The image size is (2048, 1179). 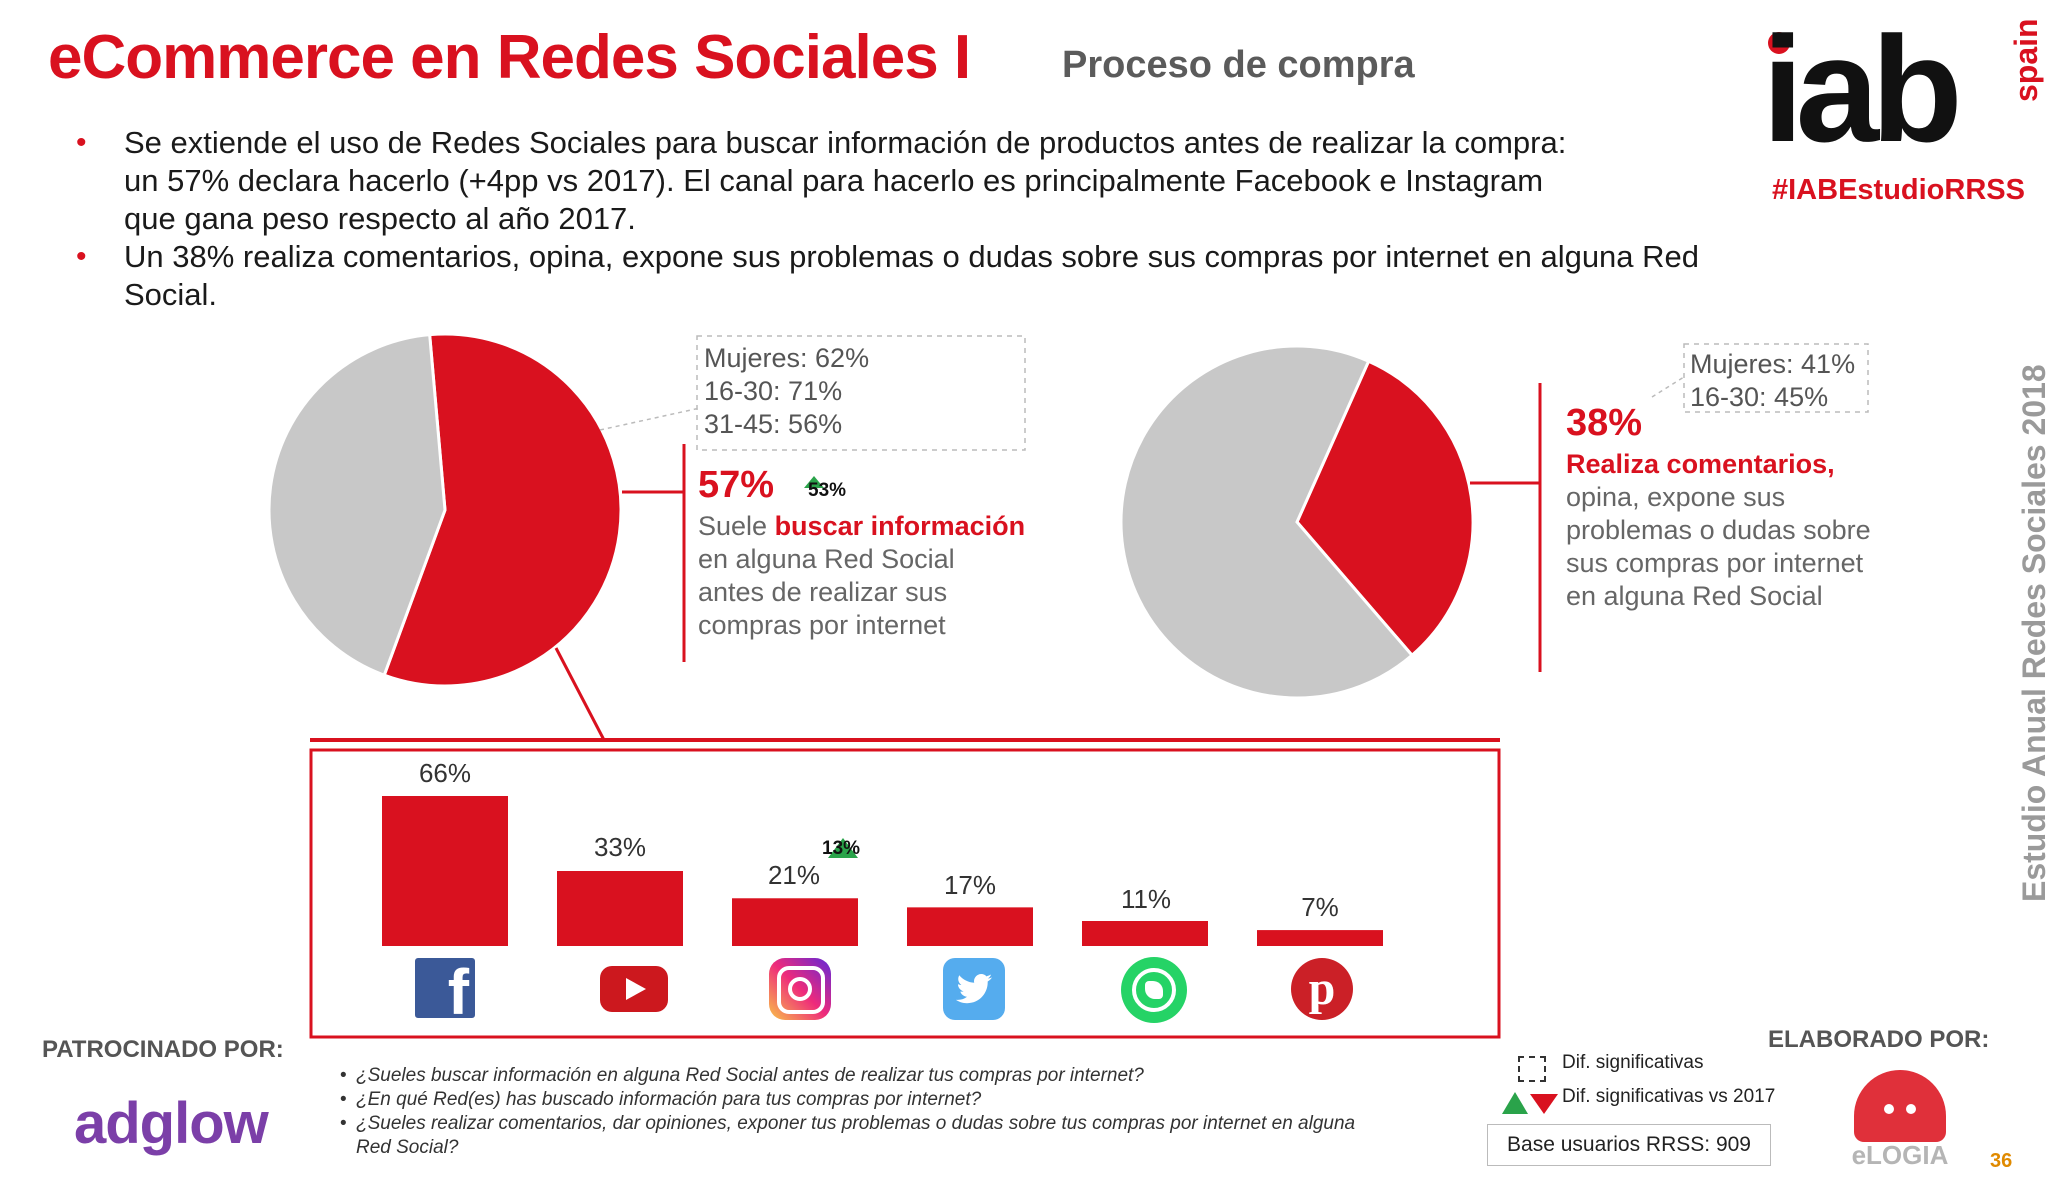 What do you see at coordinates (900, 526) in the screenshot?
I see `desc-highlight: buscar información` at bounding box center [900, 526].